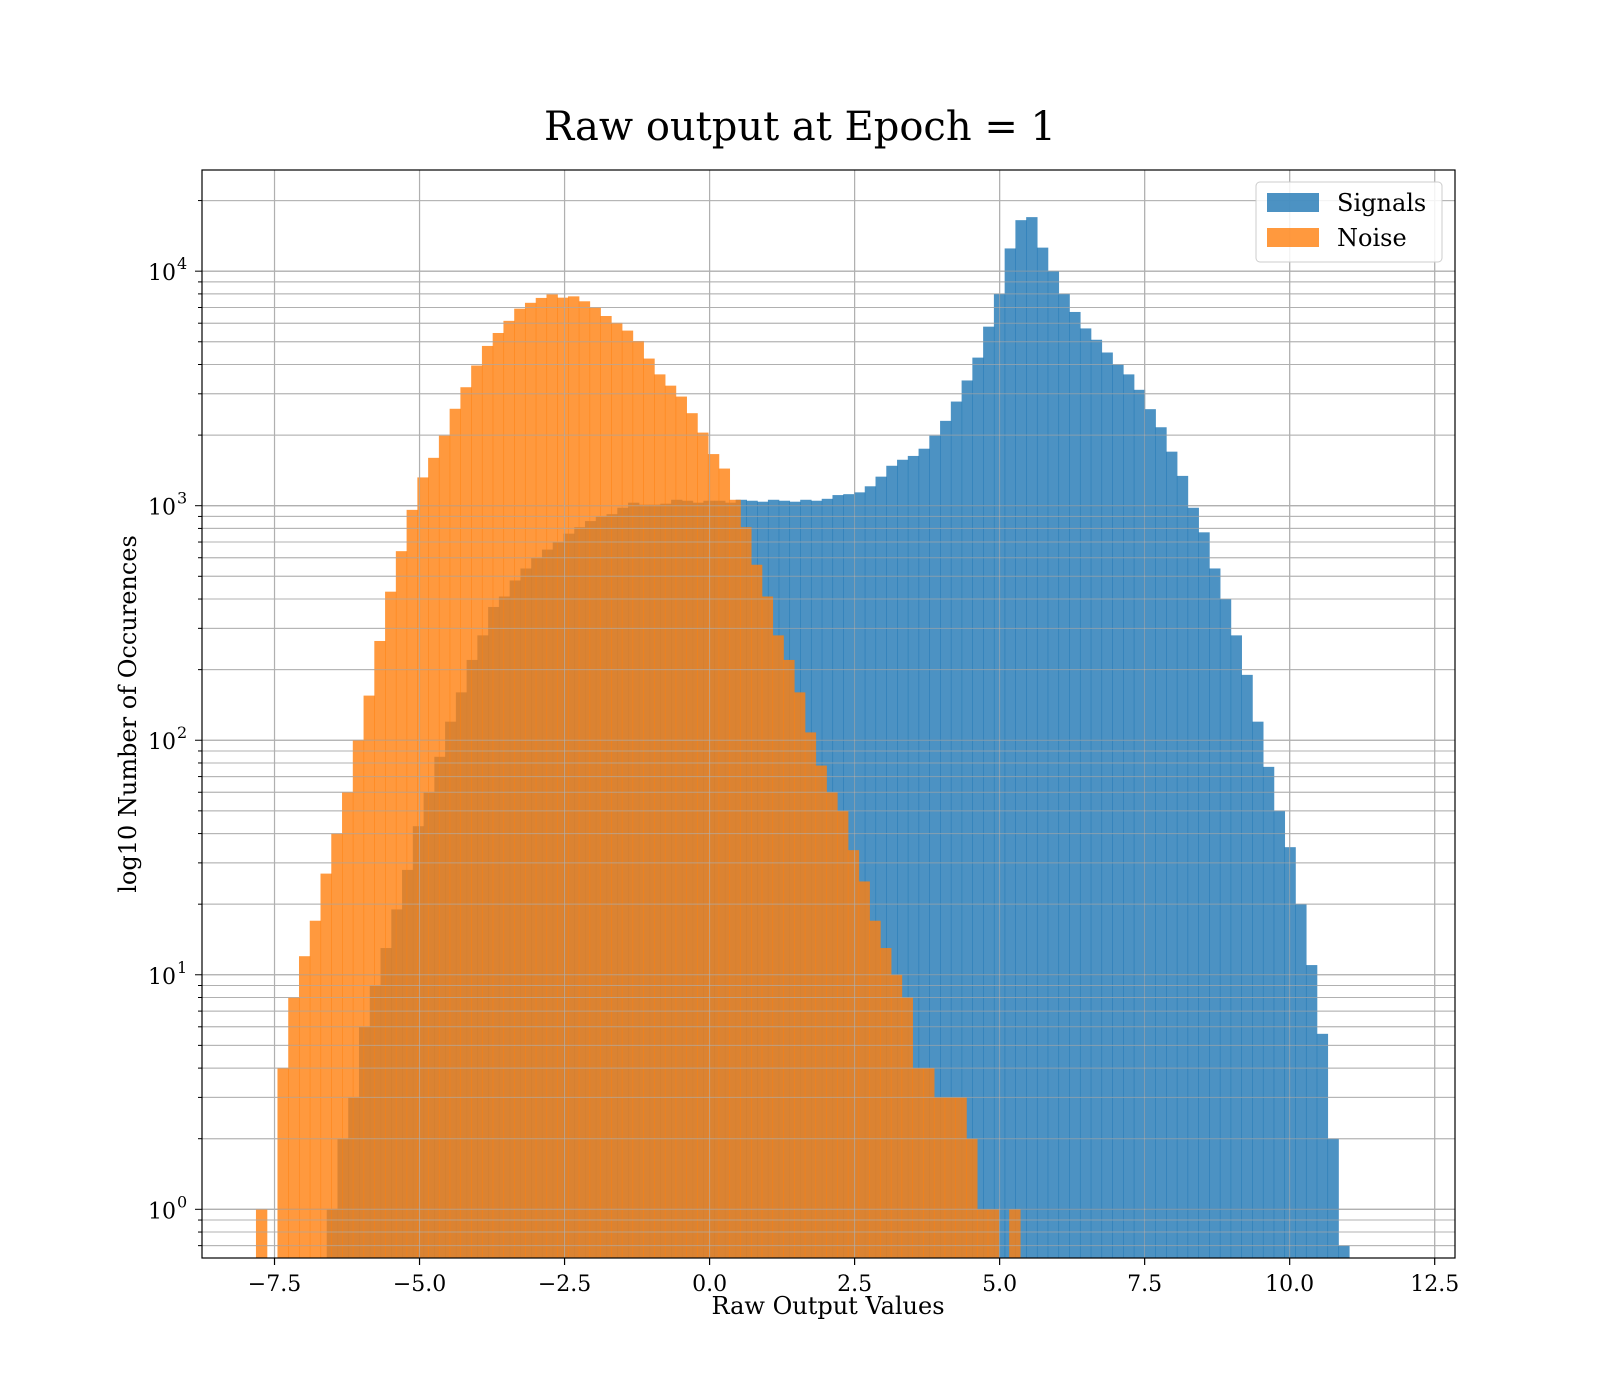 Image resolution: width=1600 pixels, height=1400 pixels. Describe the element at coordinates (854, 1284) in the screenshot. I see `x-tick-label: 2.5` at that location.